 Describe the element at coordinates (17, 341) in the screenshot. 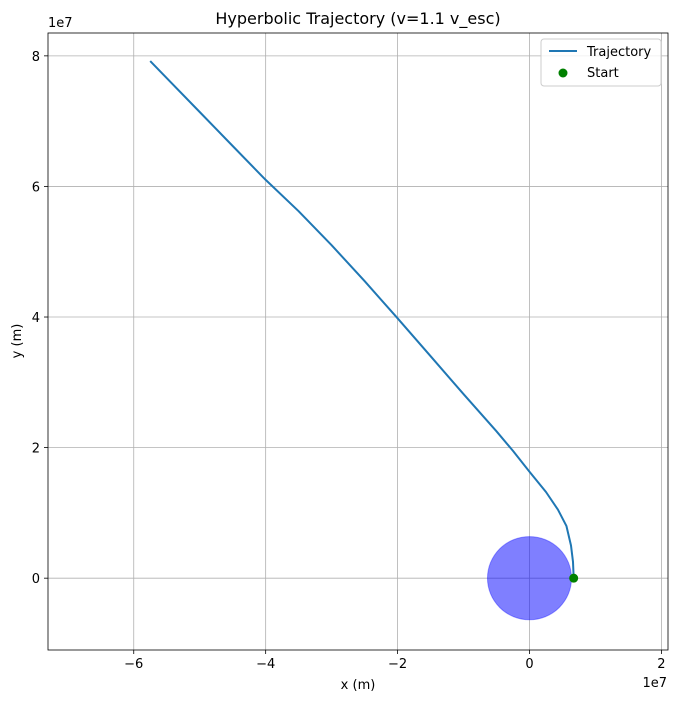

I see `y-axis-label: y (m)` at that location.